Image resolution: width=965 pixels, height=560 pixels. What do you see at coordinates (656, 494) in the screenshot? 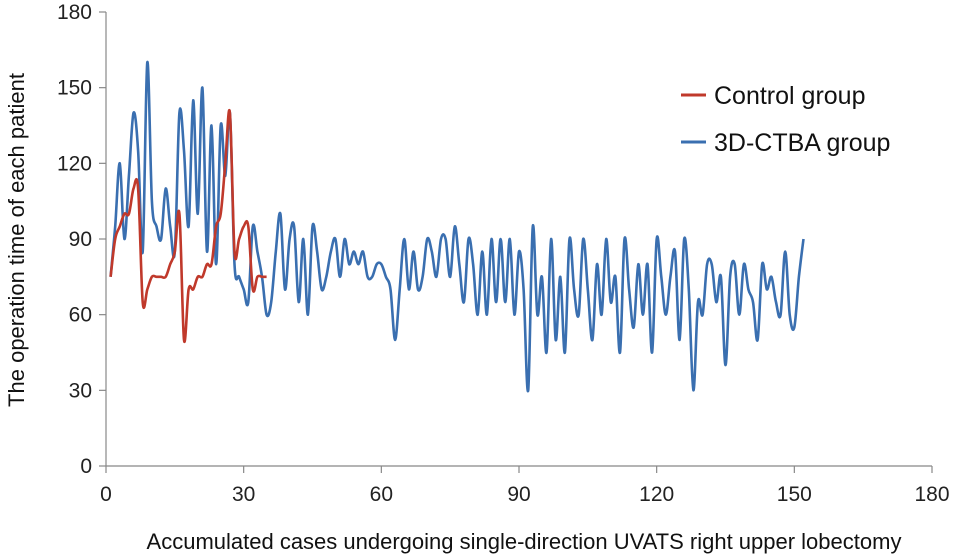
I see `x-tick-label: 120` at bounding box center [656, 494].